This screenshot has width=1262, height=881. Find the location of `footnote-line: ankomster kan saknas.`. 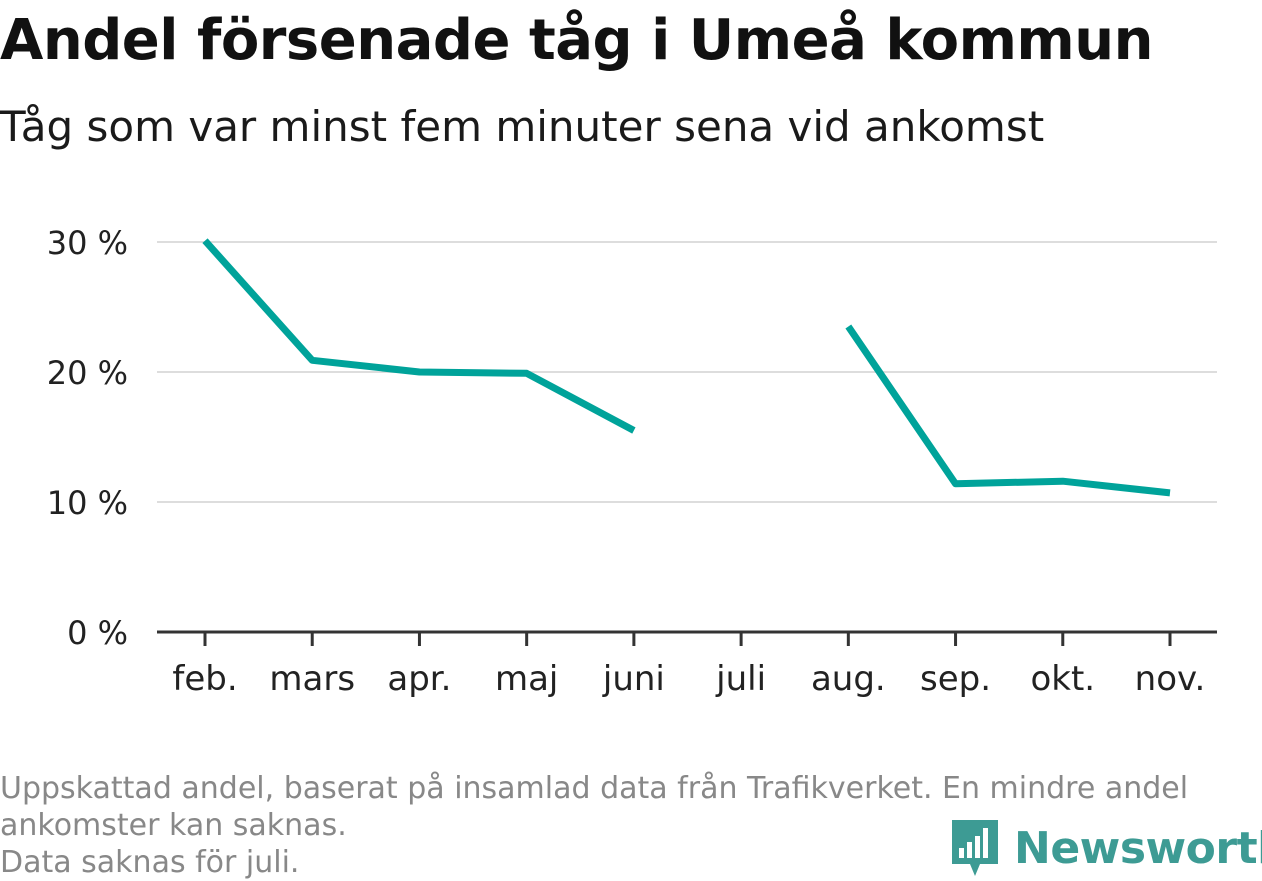

footnote-line: ankomster kan saknas. is located at coordinates (173, 825).